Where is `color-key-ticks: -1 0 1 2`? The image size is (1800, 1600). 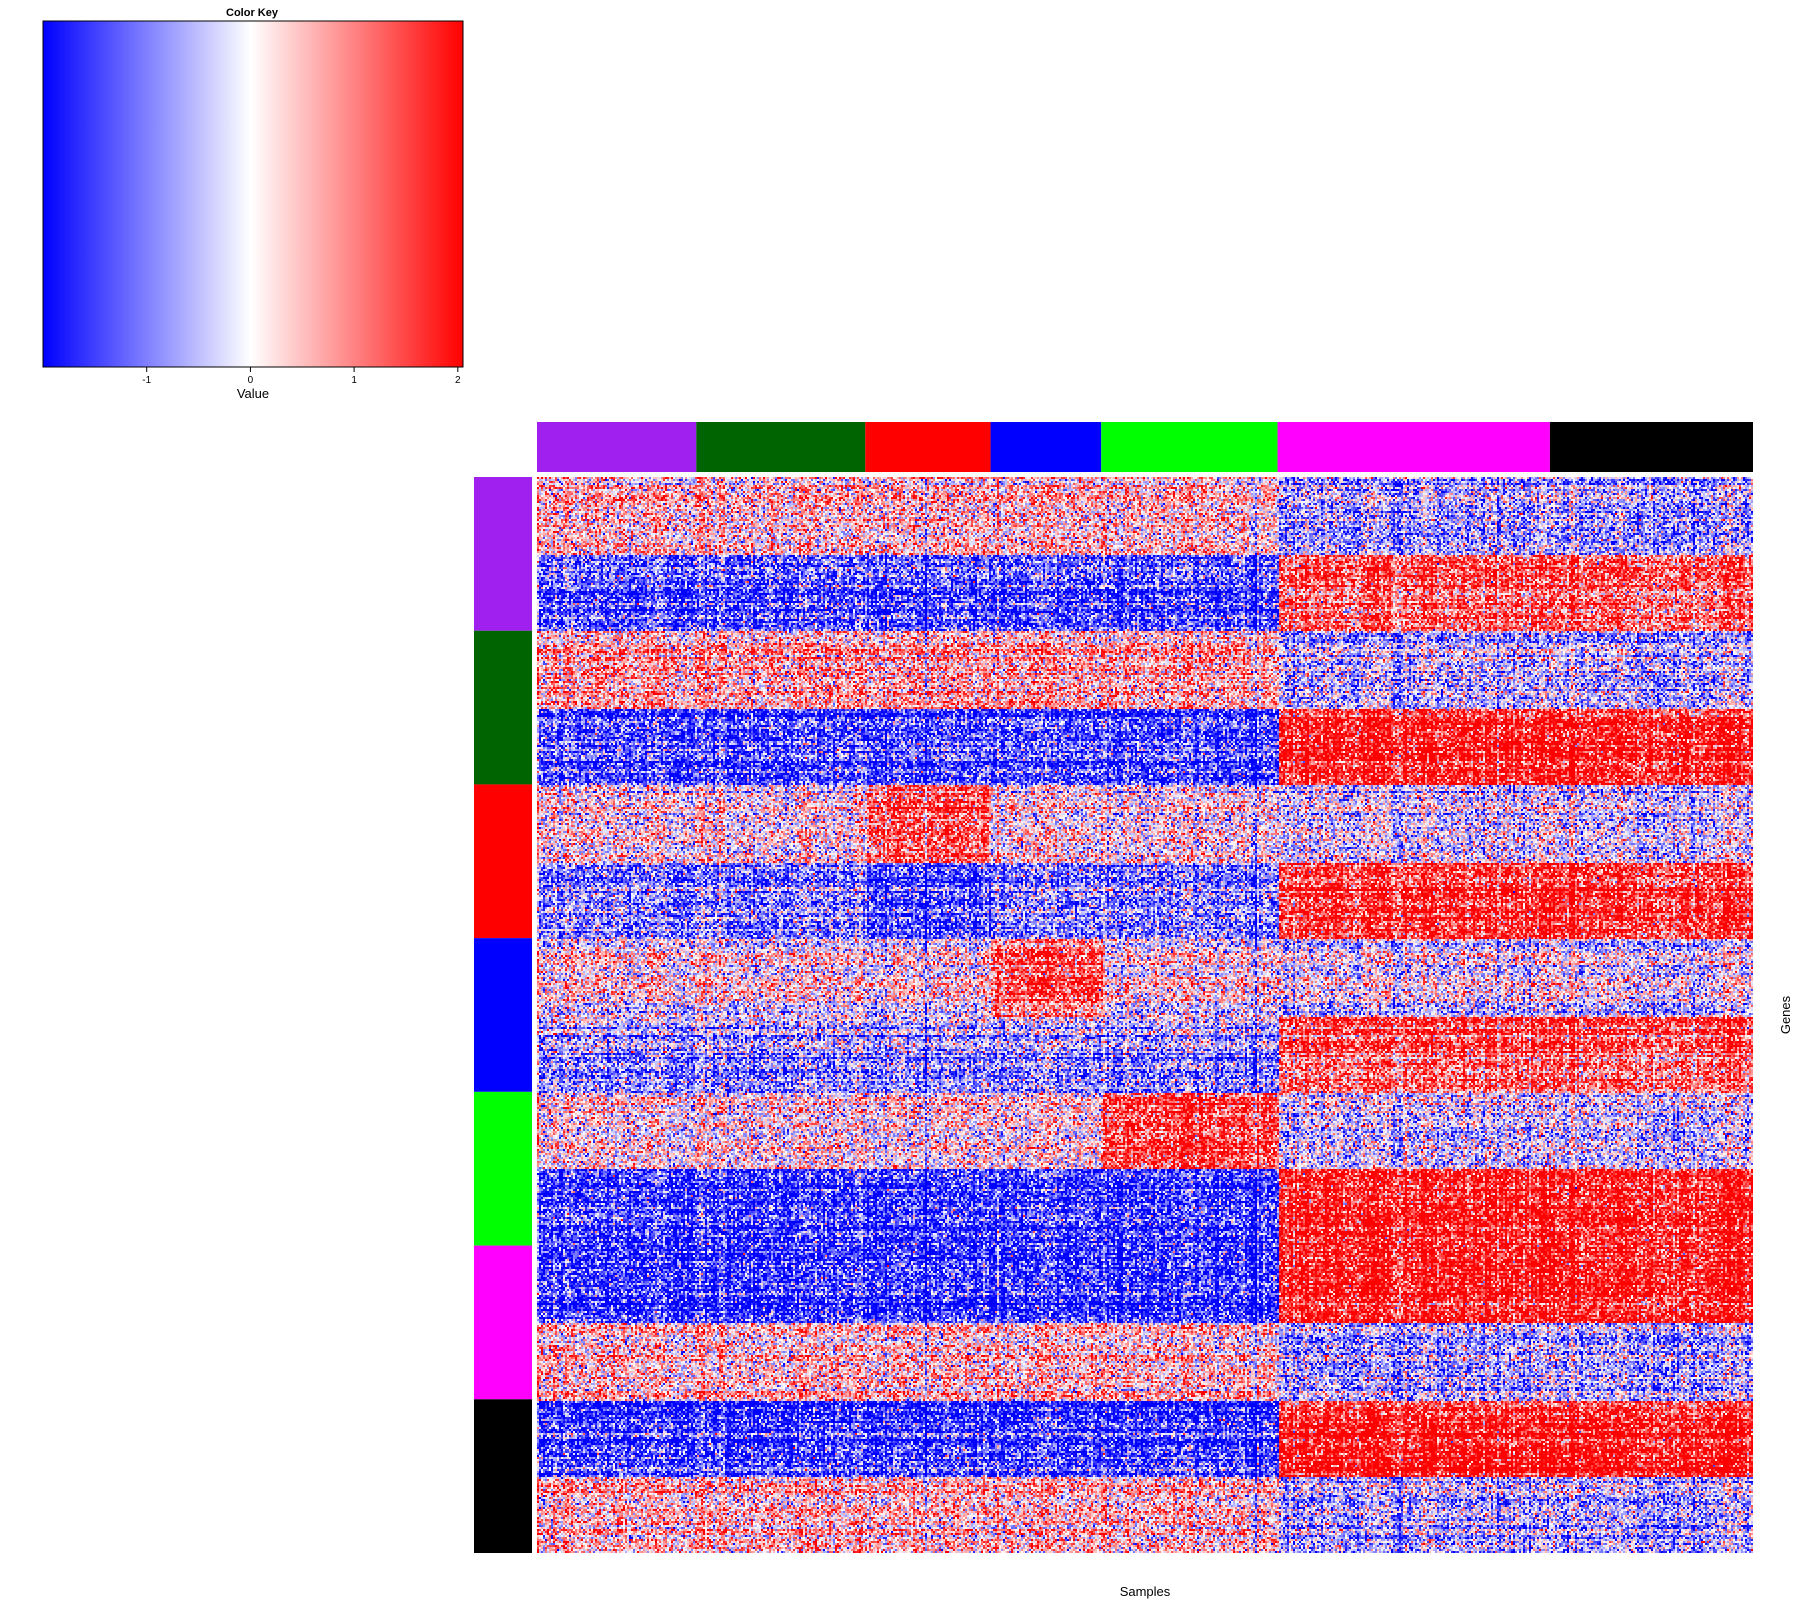 color-key-ticks: -1 0 1 2 is located at coordinates (301, 376).